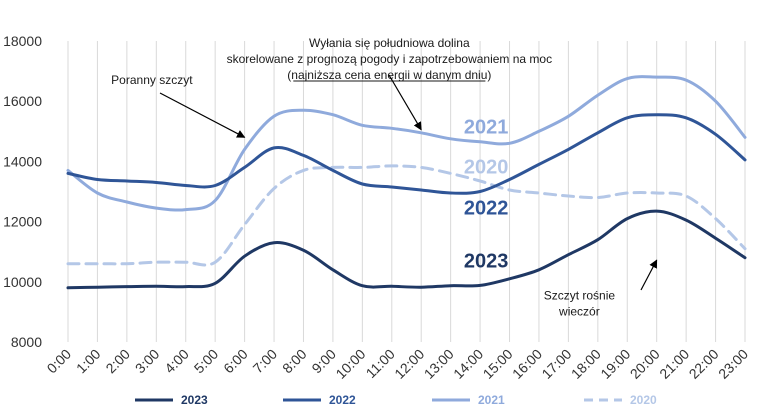 The height and width of the screenshot is (409, 768). I want to click on y-axis: 8000 10000 12000 14000 16000 18000, so click(22, 191).